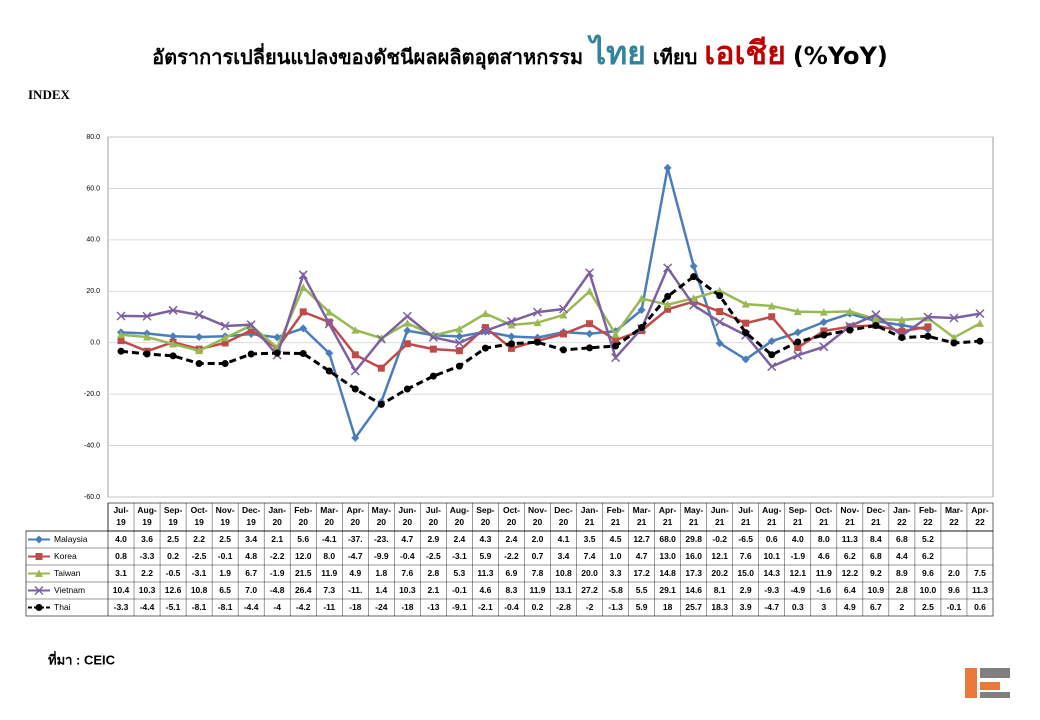 This screenshot has height=720, width=1040. I want to click on data-label: -4, so click(277, 607).